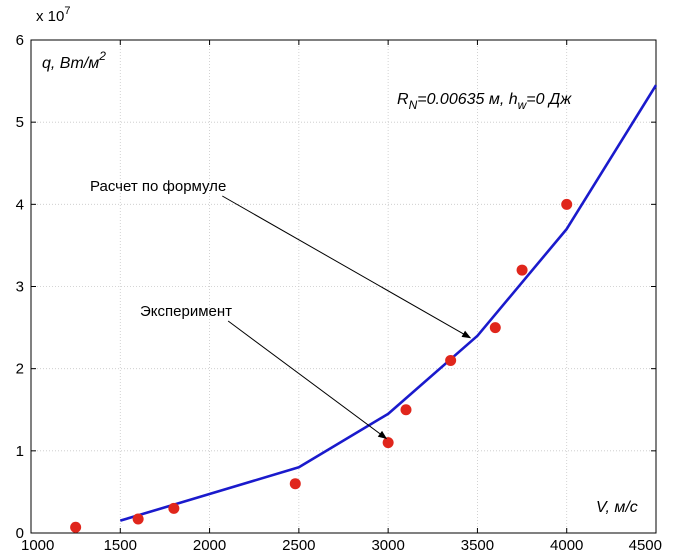 Image resolution: width=679 pixels, height=556 pixels. What do you see at coordinates (74, 60) in the screenshot?
I see `y-axis-label: q, Вт/м2` at bounding box center [74, 60].